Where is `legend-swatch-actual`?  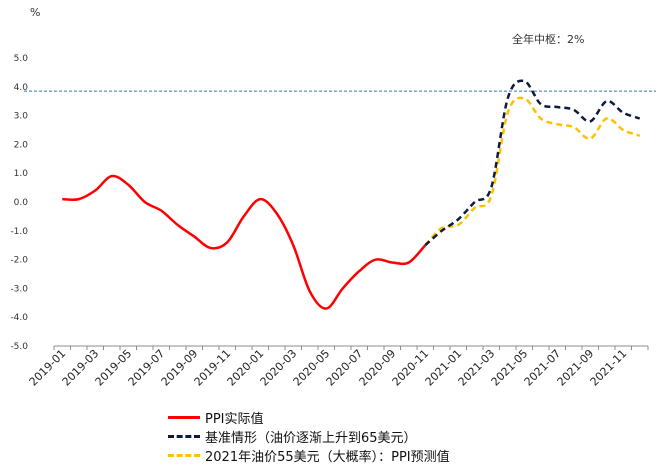 legend-swatch-actual is located at coordinates (184, 417).